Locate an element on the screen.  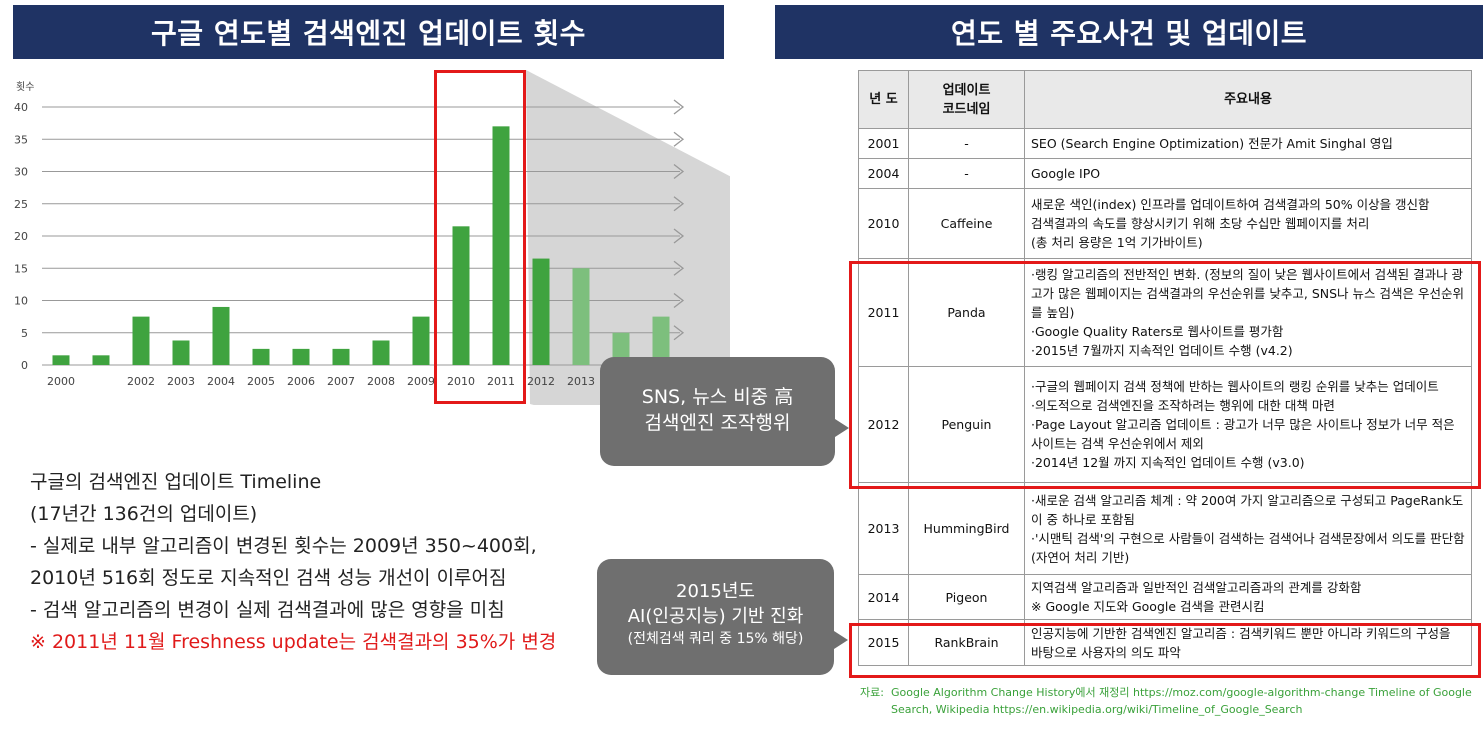
bar-2006 is located at coordinates (301, 356).